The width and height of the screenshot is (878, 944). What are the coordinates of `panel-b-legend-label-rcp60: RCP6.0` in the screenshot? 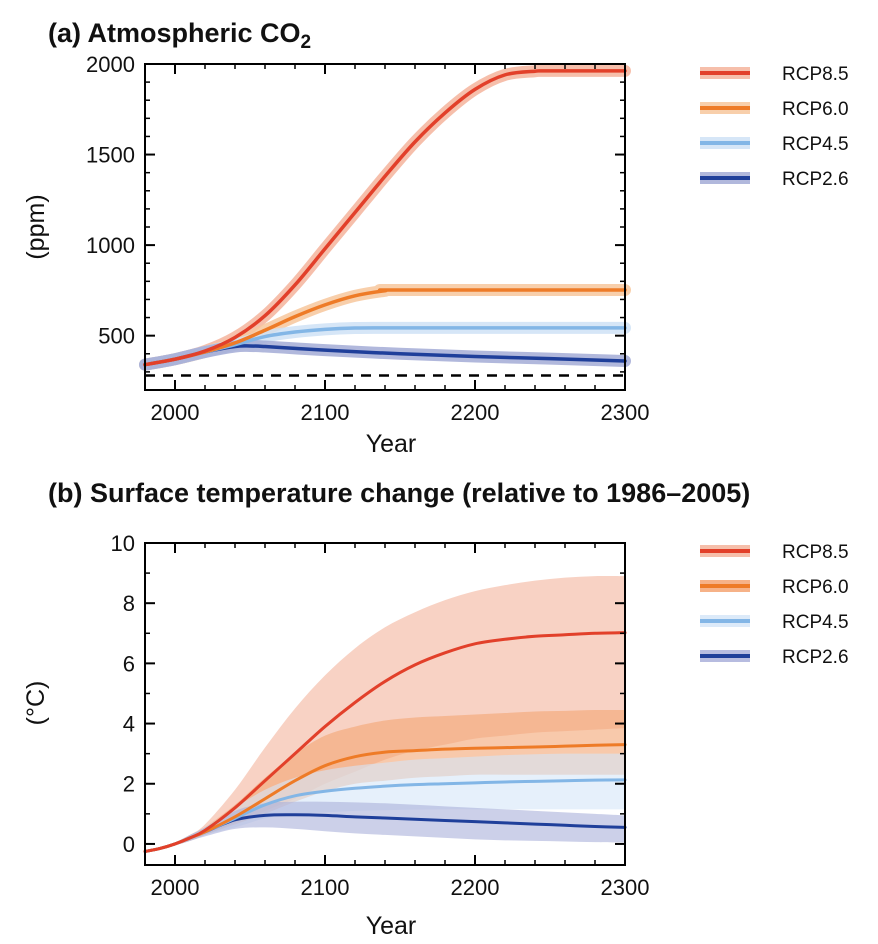 It's located at (815, 587).